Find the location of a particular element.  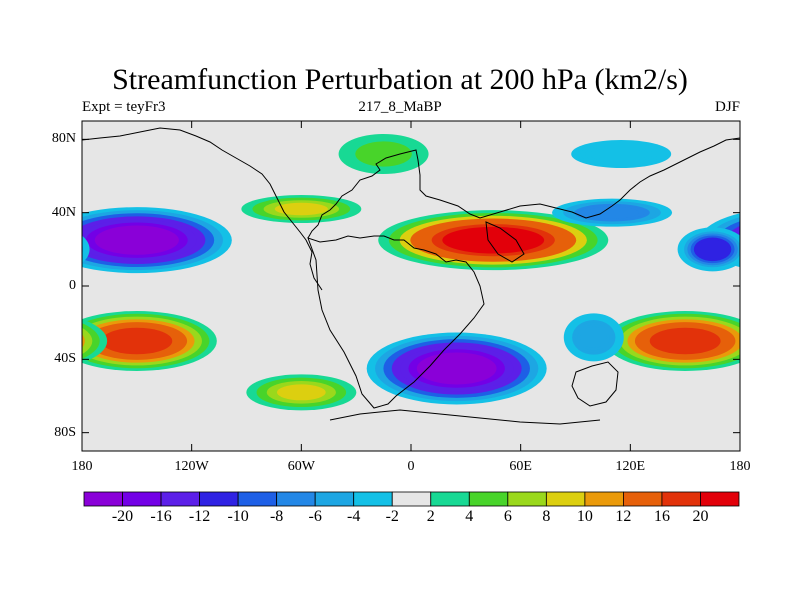

colorbar-label: 8 is located at coordinates (546, 516).